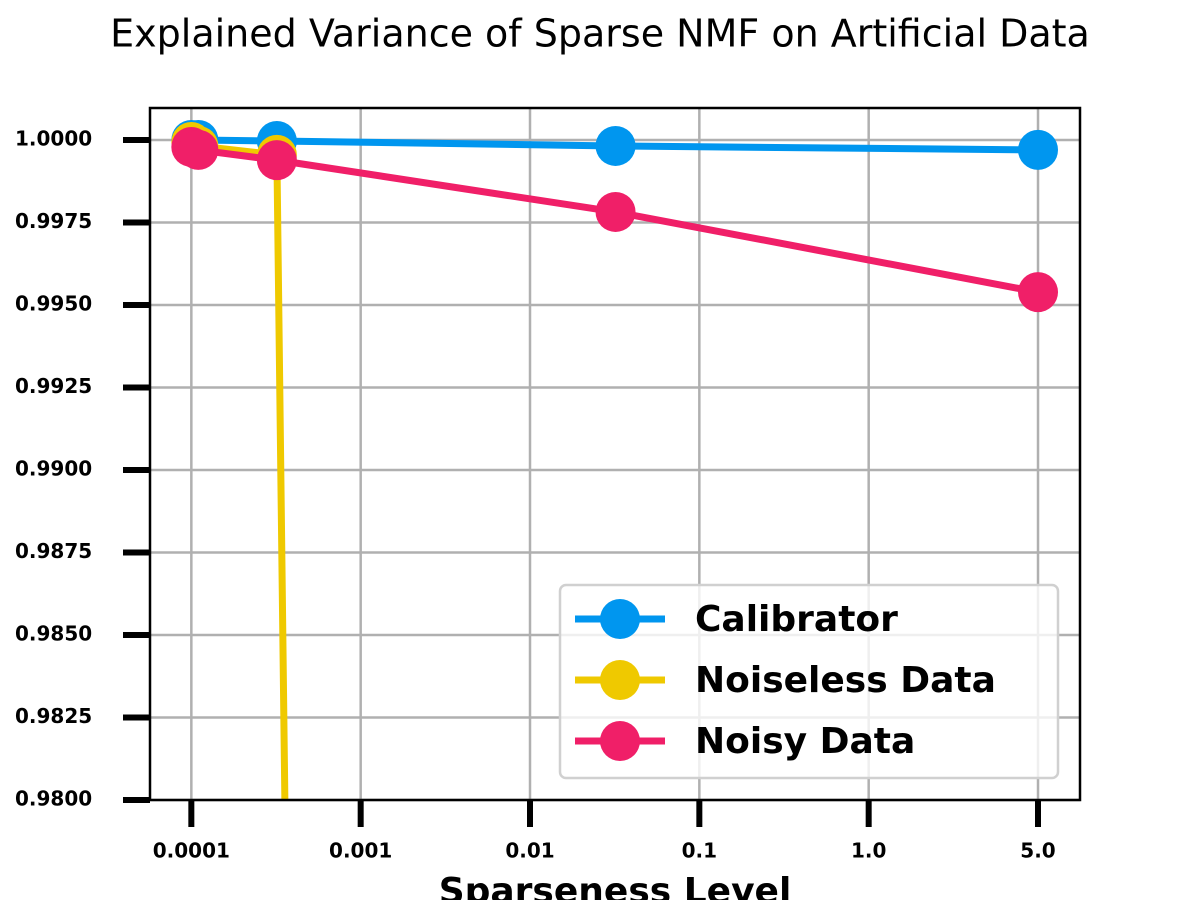  I want to click on y-tick-label: 1.0000, so click(53, 139).